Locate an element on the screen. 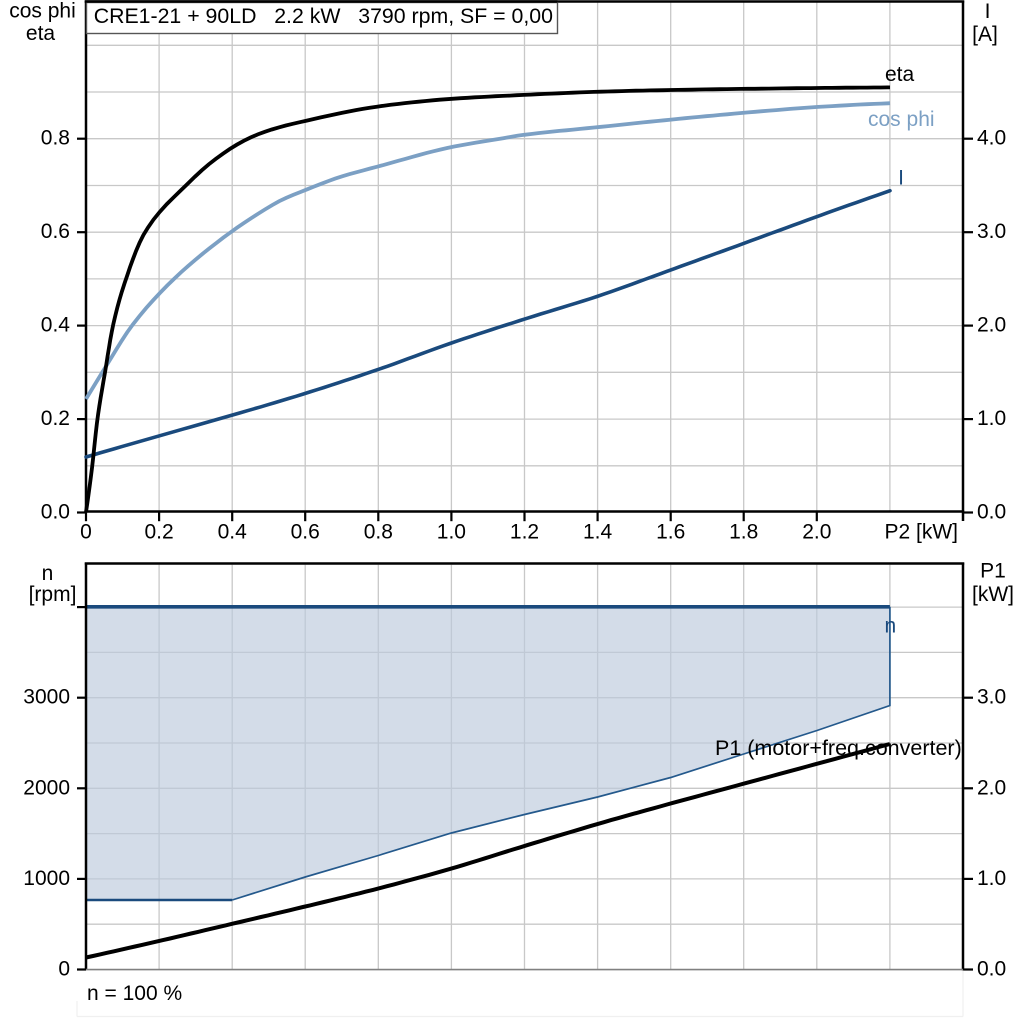  svg-text: [kW] is located at coordinates (993, 594).